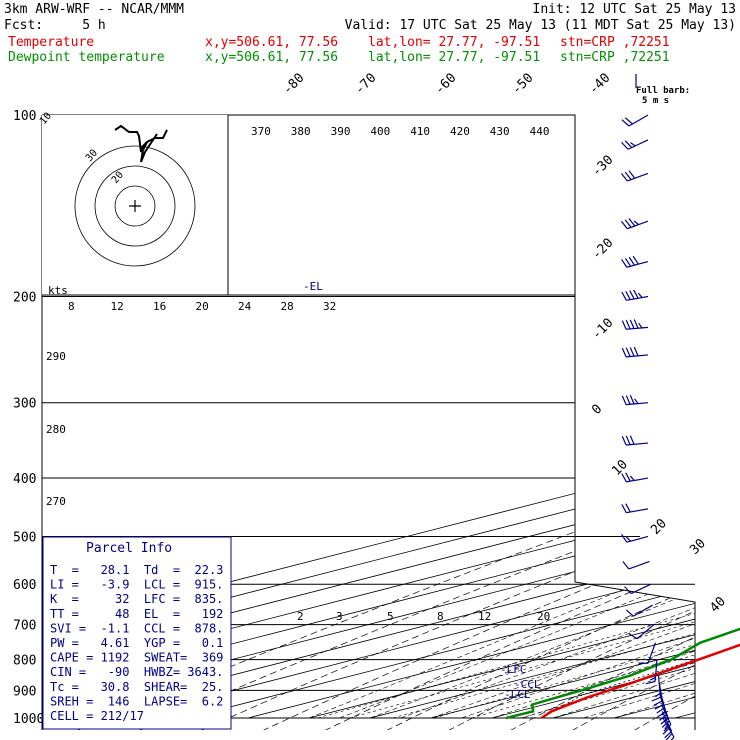 Image resolution: width=740 pixels, height=740 pixels. I want to click on moist-adiabat, so click(623, 507).